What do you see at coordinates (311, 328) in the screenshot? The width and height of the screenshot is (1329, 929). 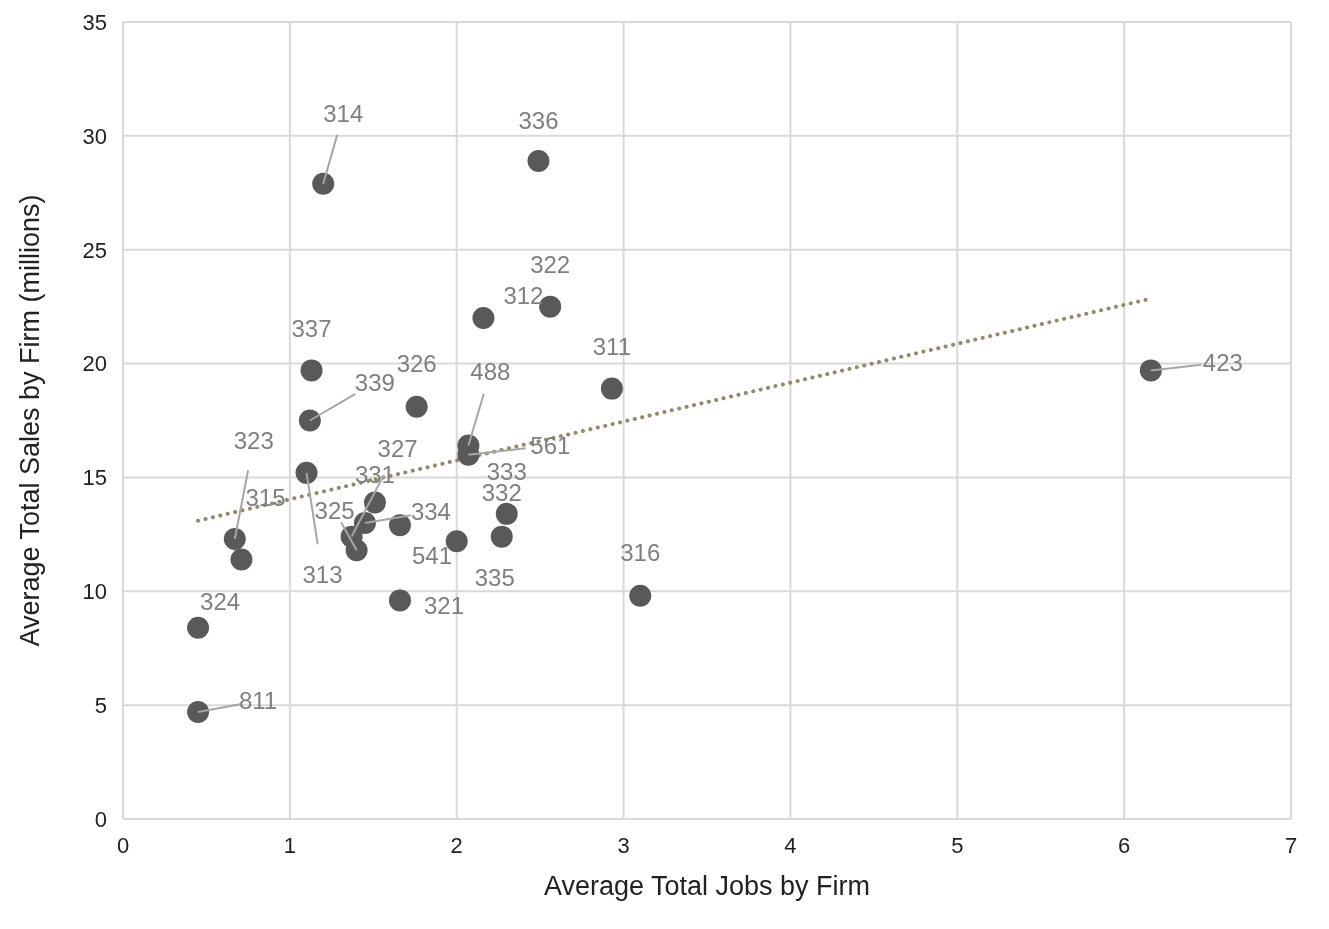 I see `annotation: 337` at bounding box center [311, 328].